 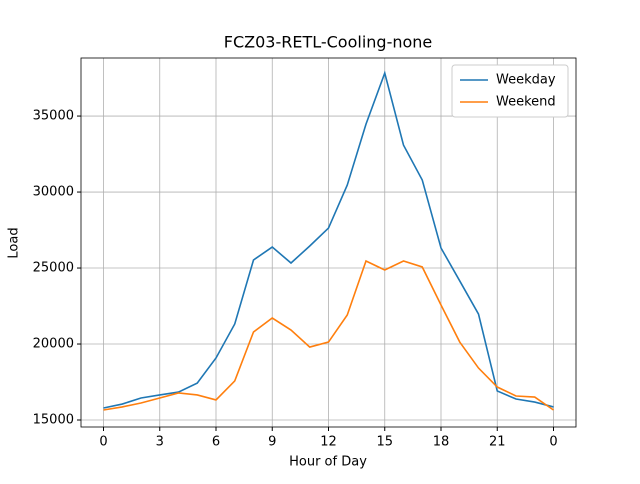 I want to click on legend-box, so click(x=510, y=91).